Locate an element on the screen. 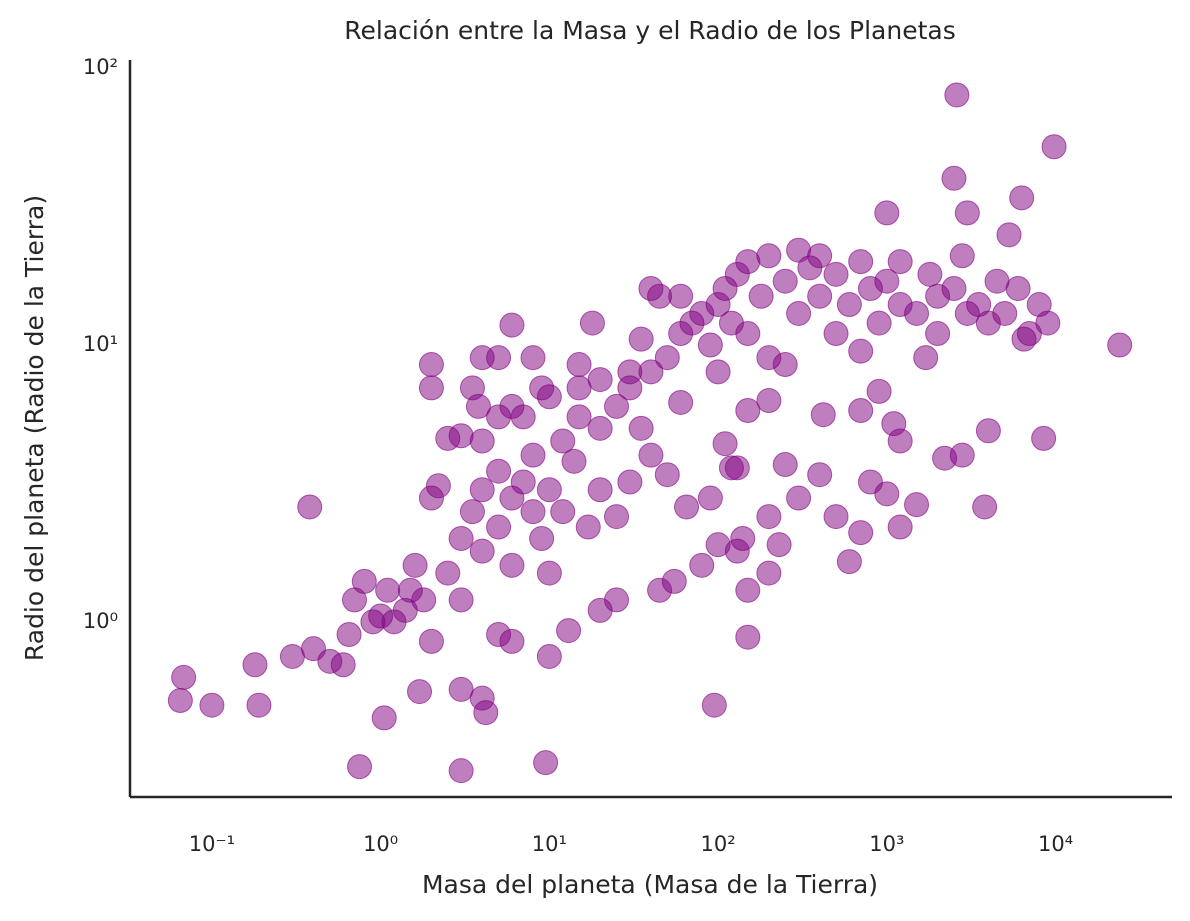 The height and width of the screenshot is (921, 1190). x-axis-label: Masa del planeta (Masa de la Tierra) is located at coordinates (650, 884).